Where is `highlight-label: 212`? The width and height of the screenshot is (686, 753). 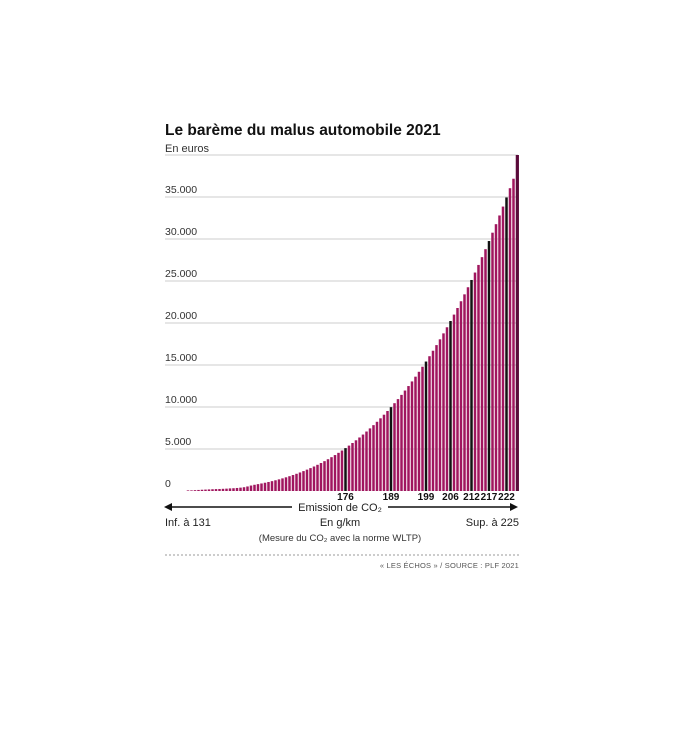
highlight-label: 212 is located at coordinates (471, 497).